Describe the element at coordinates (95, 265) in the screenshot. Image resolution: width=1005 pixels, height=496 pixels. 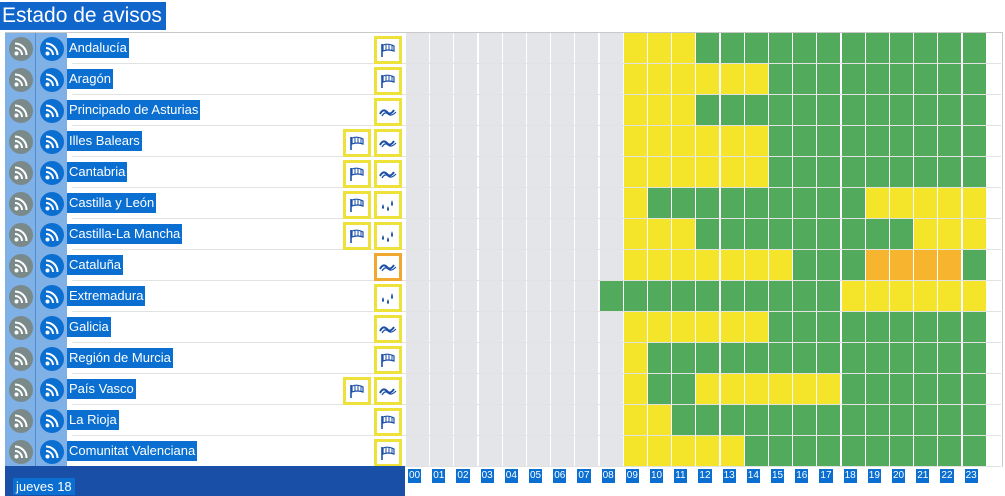
I see `region-name-link: Cataluña` at that location.